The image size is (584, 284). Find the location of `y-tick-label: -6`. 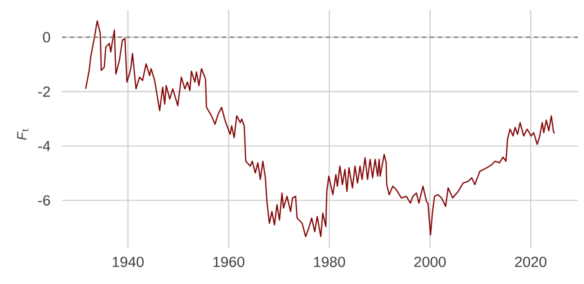

y-tick-label: -6 is located at coordinates (44, 200).